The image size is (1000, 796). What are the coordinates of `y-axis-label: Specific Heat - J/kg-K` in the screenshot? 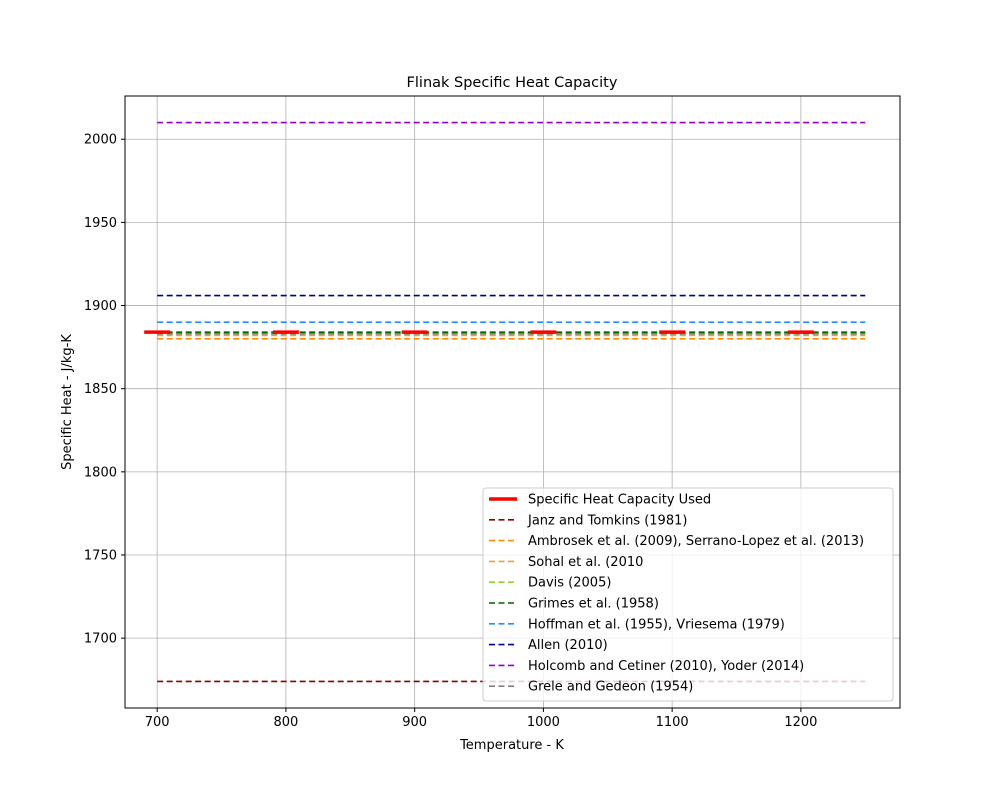 It's located at (67, 402).